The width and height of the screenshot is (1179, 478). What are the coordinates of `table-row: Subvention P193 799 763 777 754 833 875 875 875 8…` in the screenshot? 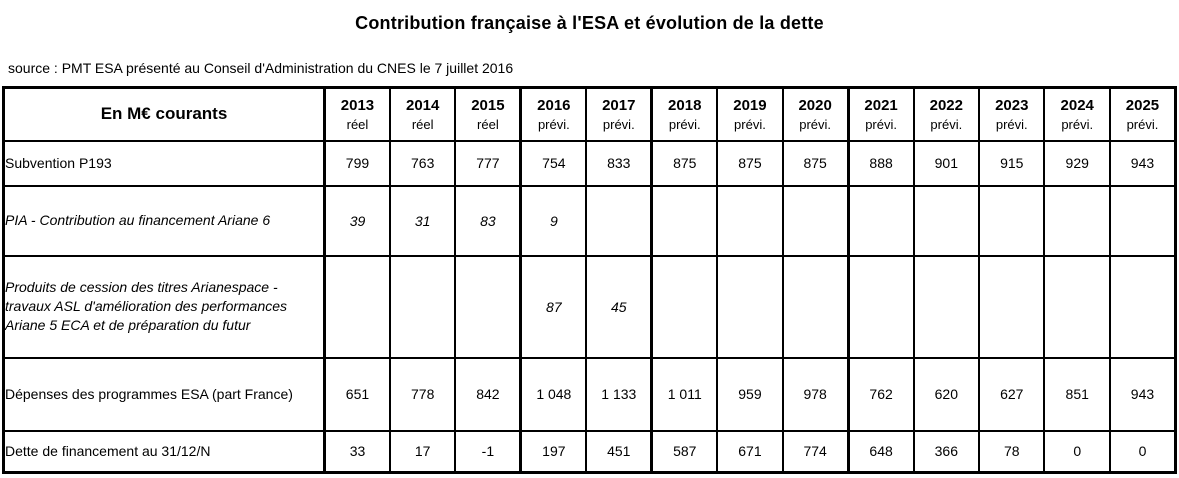 It's located at (589, 163).